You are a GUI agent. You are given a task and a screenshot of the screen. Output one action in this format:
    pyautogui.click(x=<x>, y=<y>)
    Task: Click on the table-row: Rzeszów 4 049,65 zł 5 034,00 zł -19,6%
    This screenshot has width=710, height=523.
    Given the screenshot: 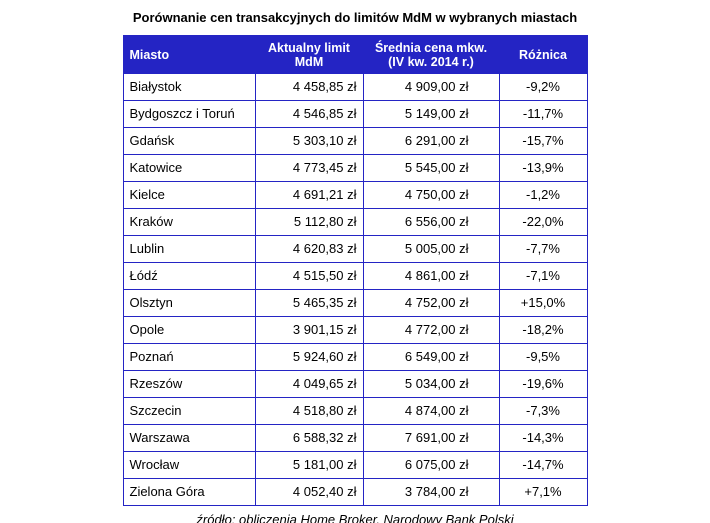 What is the action you would take?
    pyautogui.click(x=355, y=384)
    